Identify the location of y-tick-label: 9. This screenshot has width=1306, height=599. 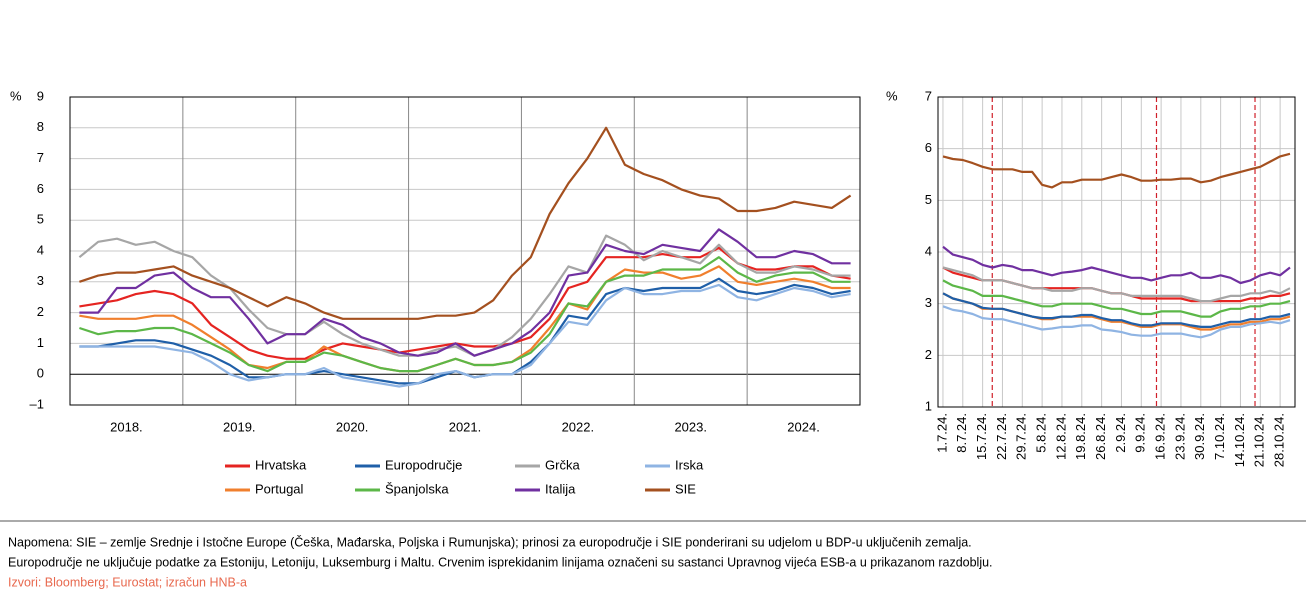
(40, 95).